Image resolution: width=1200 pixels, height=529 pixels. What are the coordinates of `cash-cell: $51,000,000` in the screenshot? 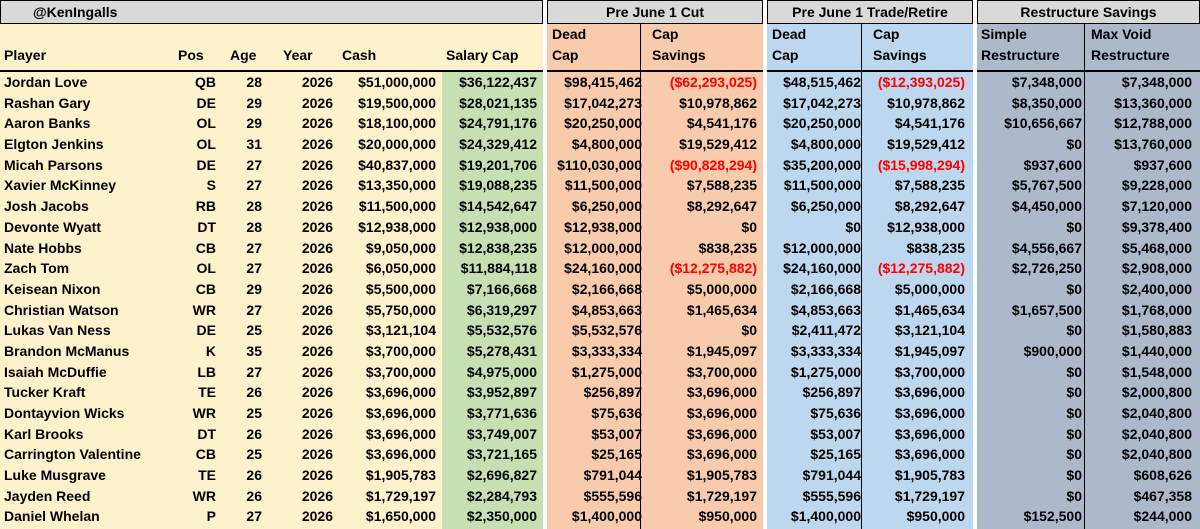 It's located at (397, 82).